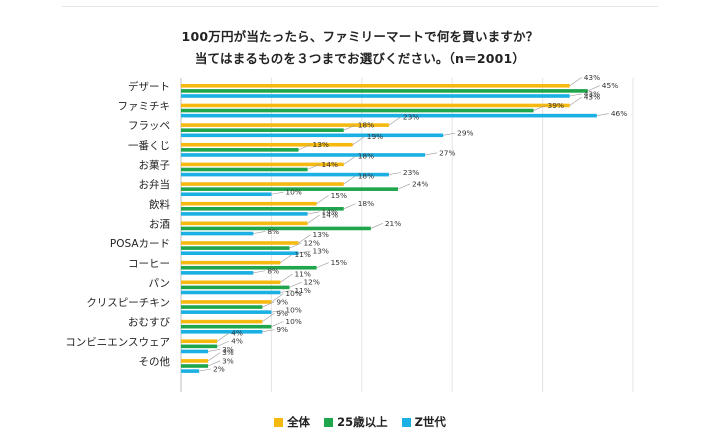  I want to click on category-label: デザート, so click(149, 86).